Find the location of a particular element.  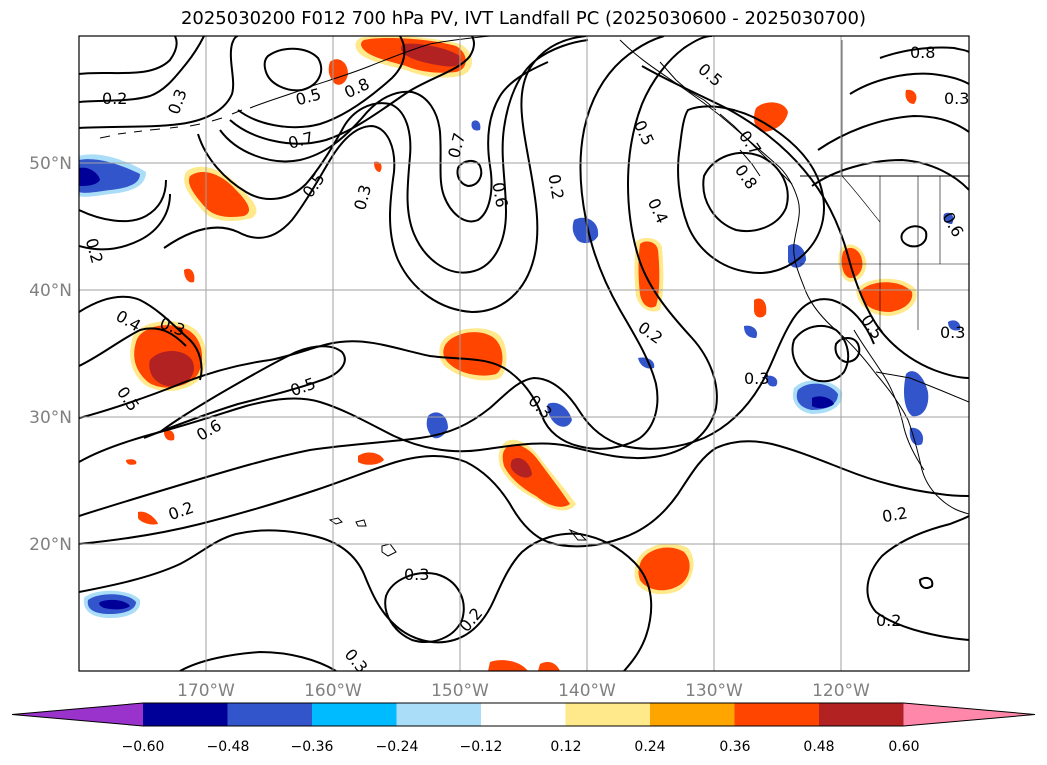

colorbar-tick-label: −0.24 is located at coordinates (397, 747).